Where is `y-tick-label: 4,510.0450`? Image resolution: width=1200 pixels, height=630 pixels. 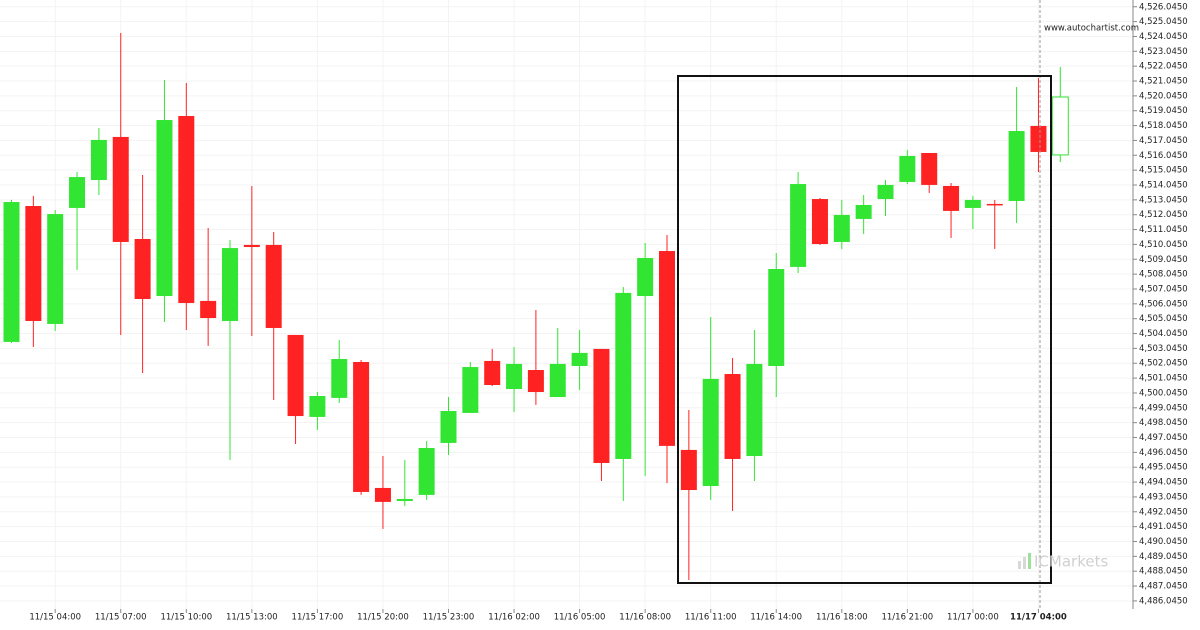
y-tick-label: 4,510.0450 is located at coordinates (1163, 245).